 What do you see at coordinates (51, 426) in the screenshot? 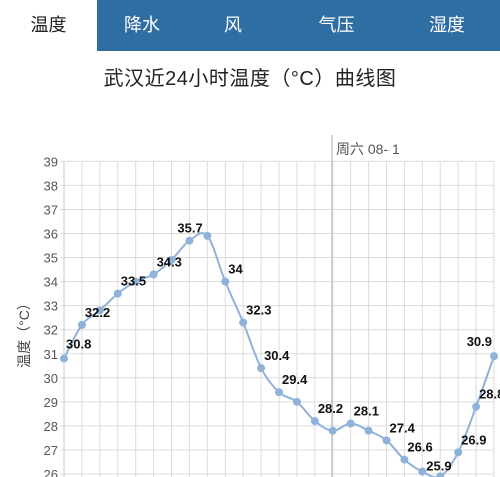
I see `y-tick-label: 28` at bounding box center [51, 426].